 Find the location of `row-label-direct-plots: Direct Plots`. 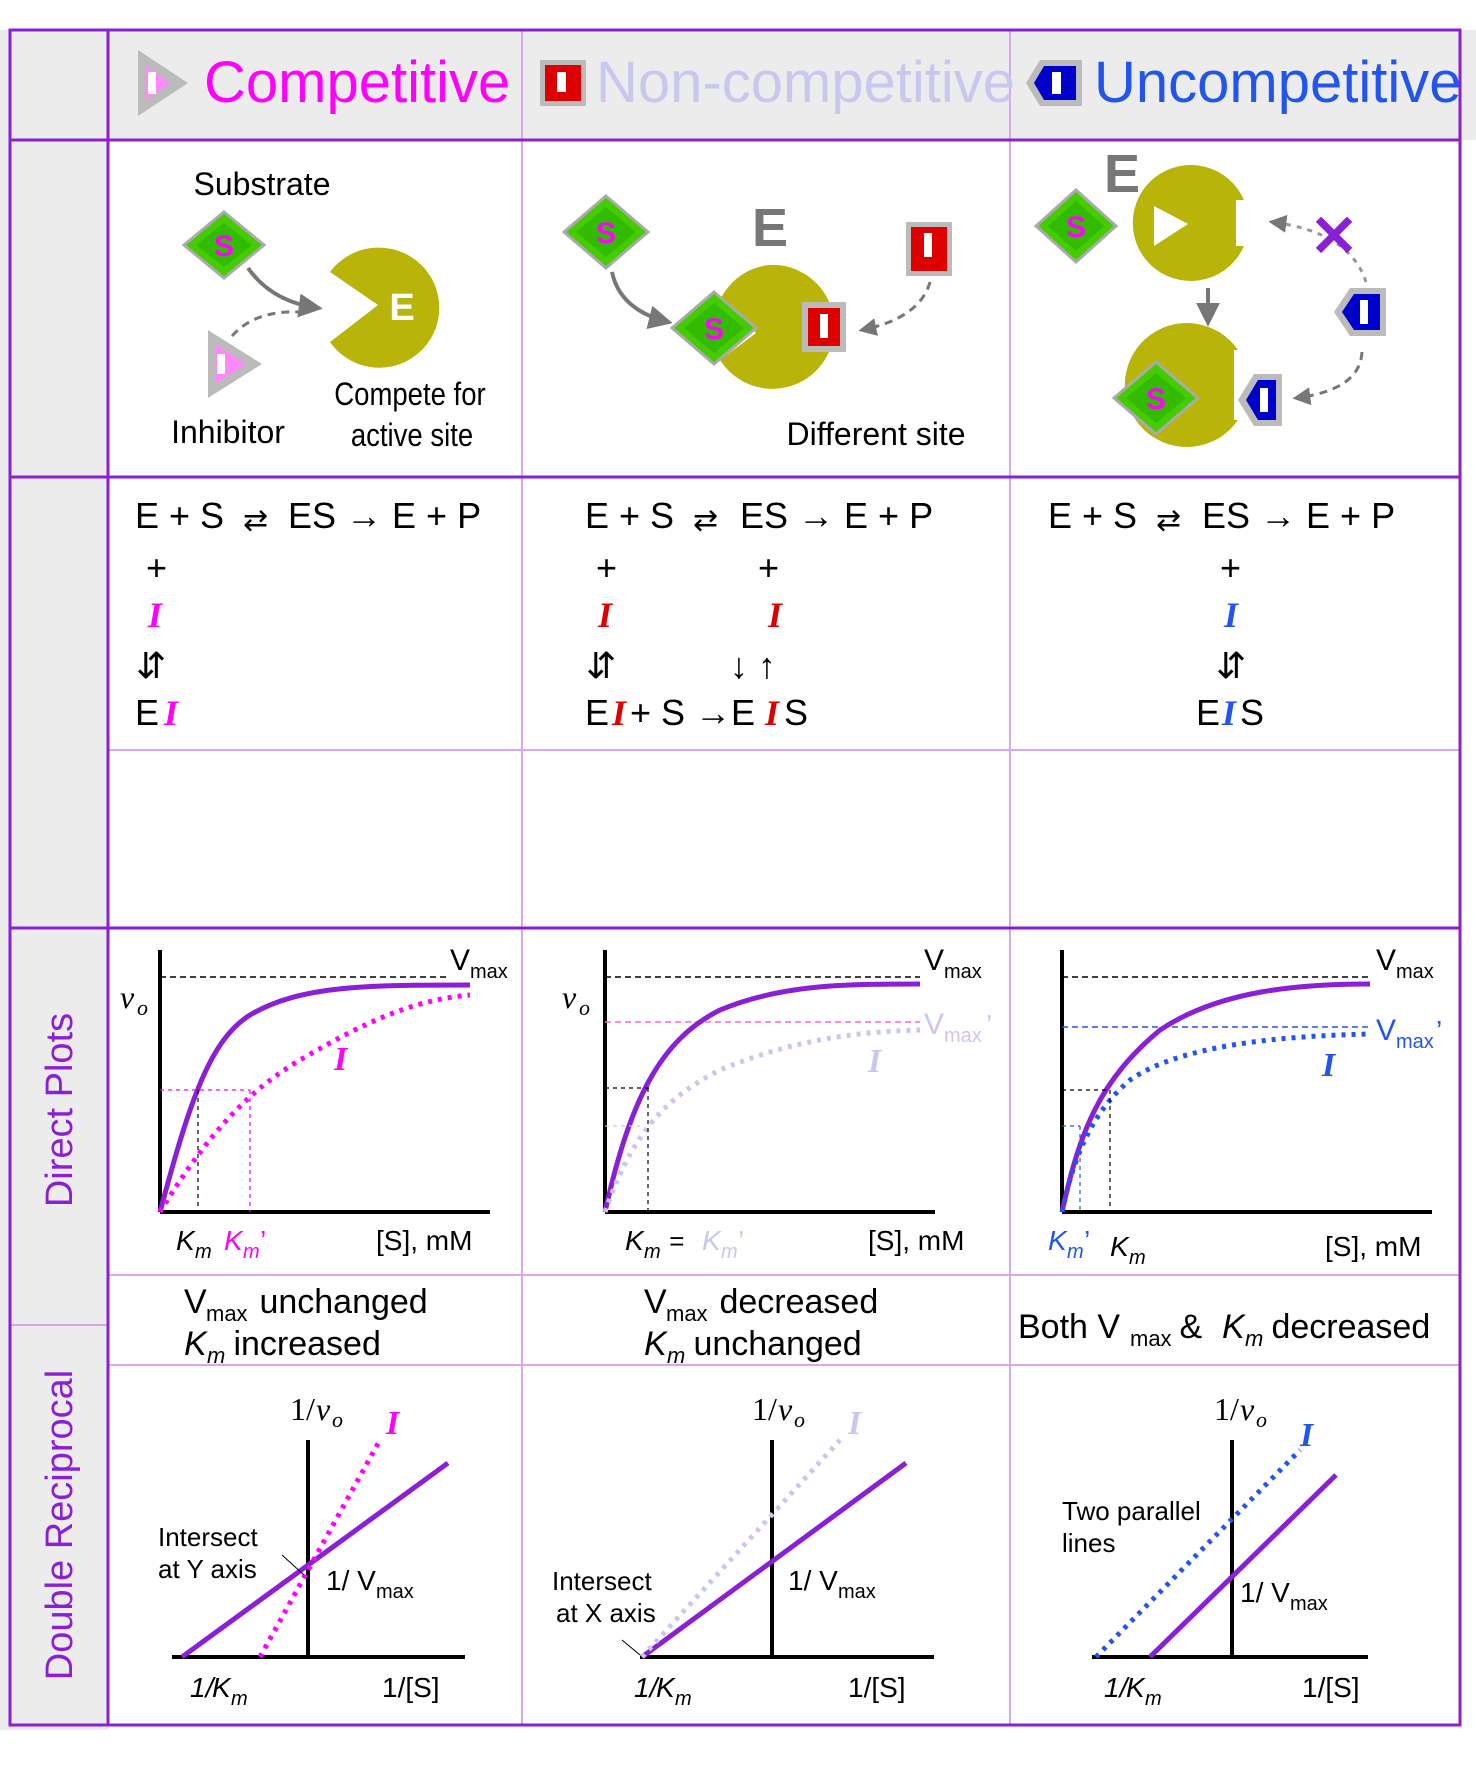

row-label-direct-plots: Direct Plots is located at coordinates (60, 1110).